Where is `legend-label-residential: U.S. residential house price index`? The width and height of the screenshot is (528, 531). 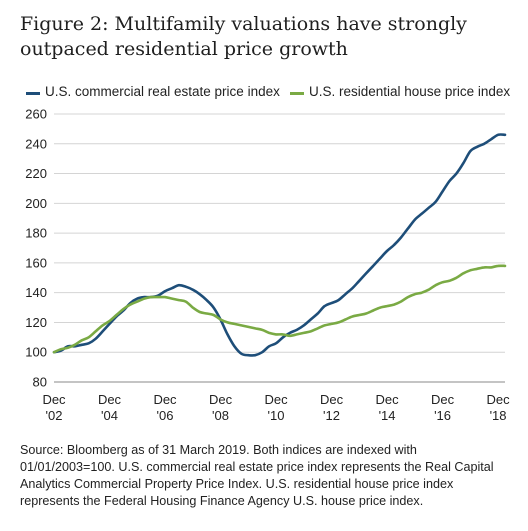 legend-label-residential: U.S. residential house price index is located at coordinates (410, 91).